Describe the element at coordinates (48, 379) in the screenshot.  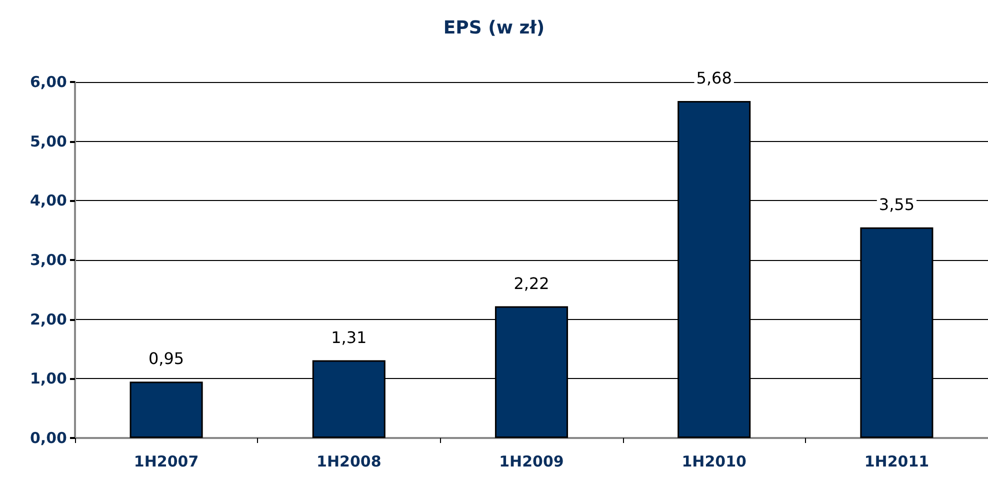
I see `y-tick-label: 1,00` at that location.